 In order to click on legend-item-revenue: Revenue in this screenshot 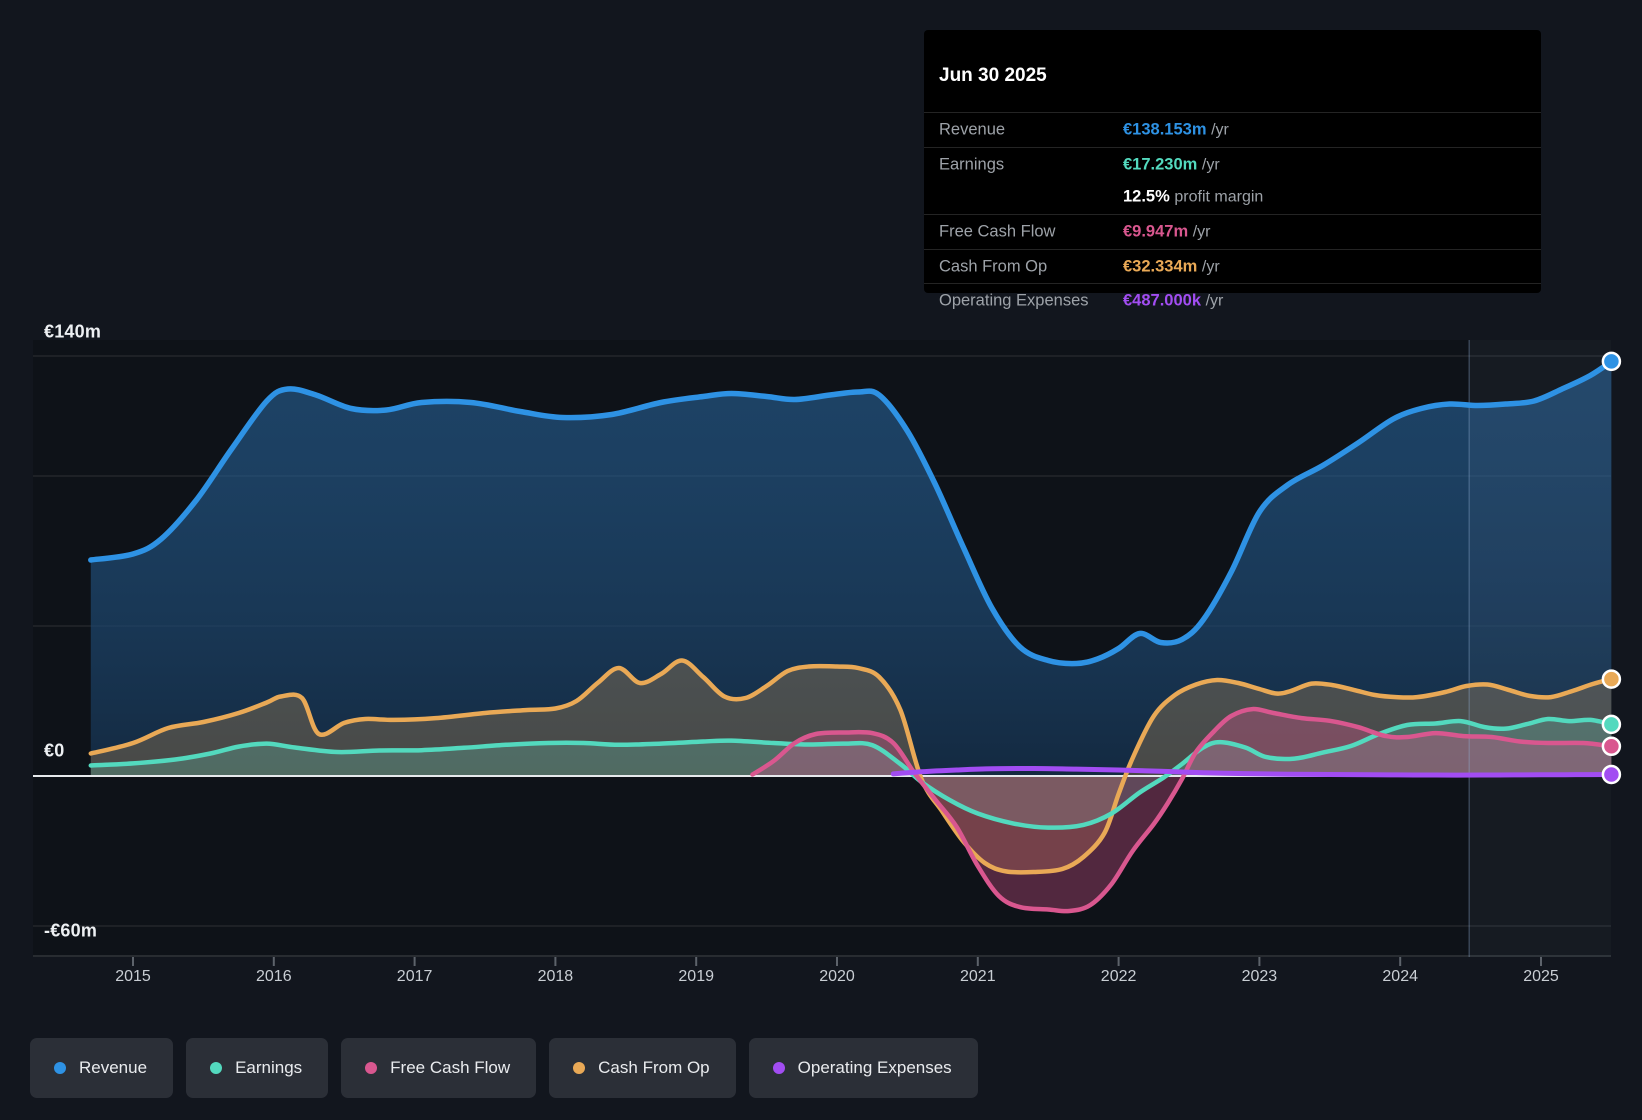, I will do `click(102, 1068)`.